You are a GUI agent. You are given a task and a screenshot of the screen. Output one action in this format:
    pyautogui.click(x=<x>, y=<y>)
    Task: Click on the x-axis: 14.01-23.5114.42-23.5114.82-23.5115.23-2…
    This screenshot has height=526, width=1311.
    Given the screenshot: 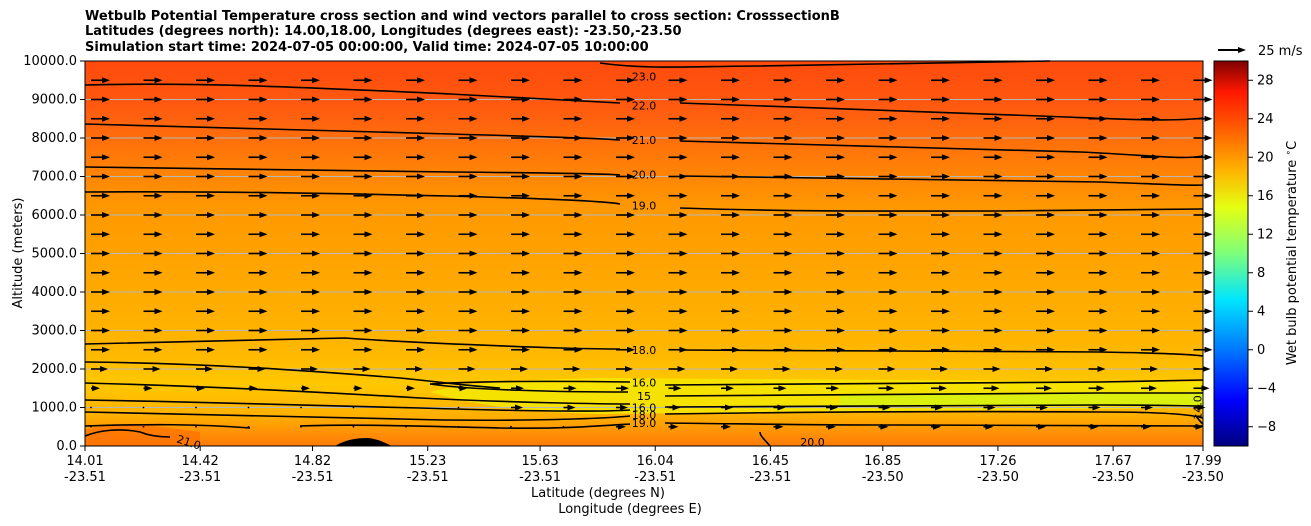 What is the action you would take?
    pyautogui.click(x=644, y=465)
    